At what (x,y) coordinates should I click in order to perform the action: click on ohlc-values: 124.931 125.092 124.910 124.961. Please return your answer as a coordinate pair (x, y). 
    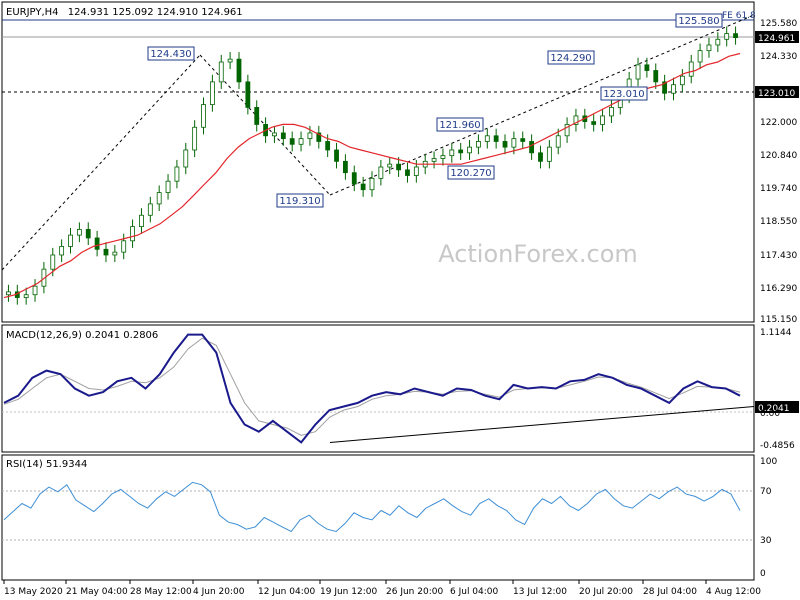
    Looking at the image, I should click on (155, 12).